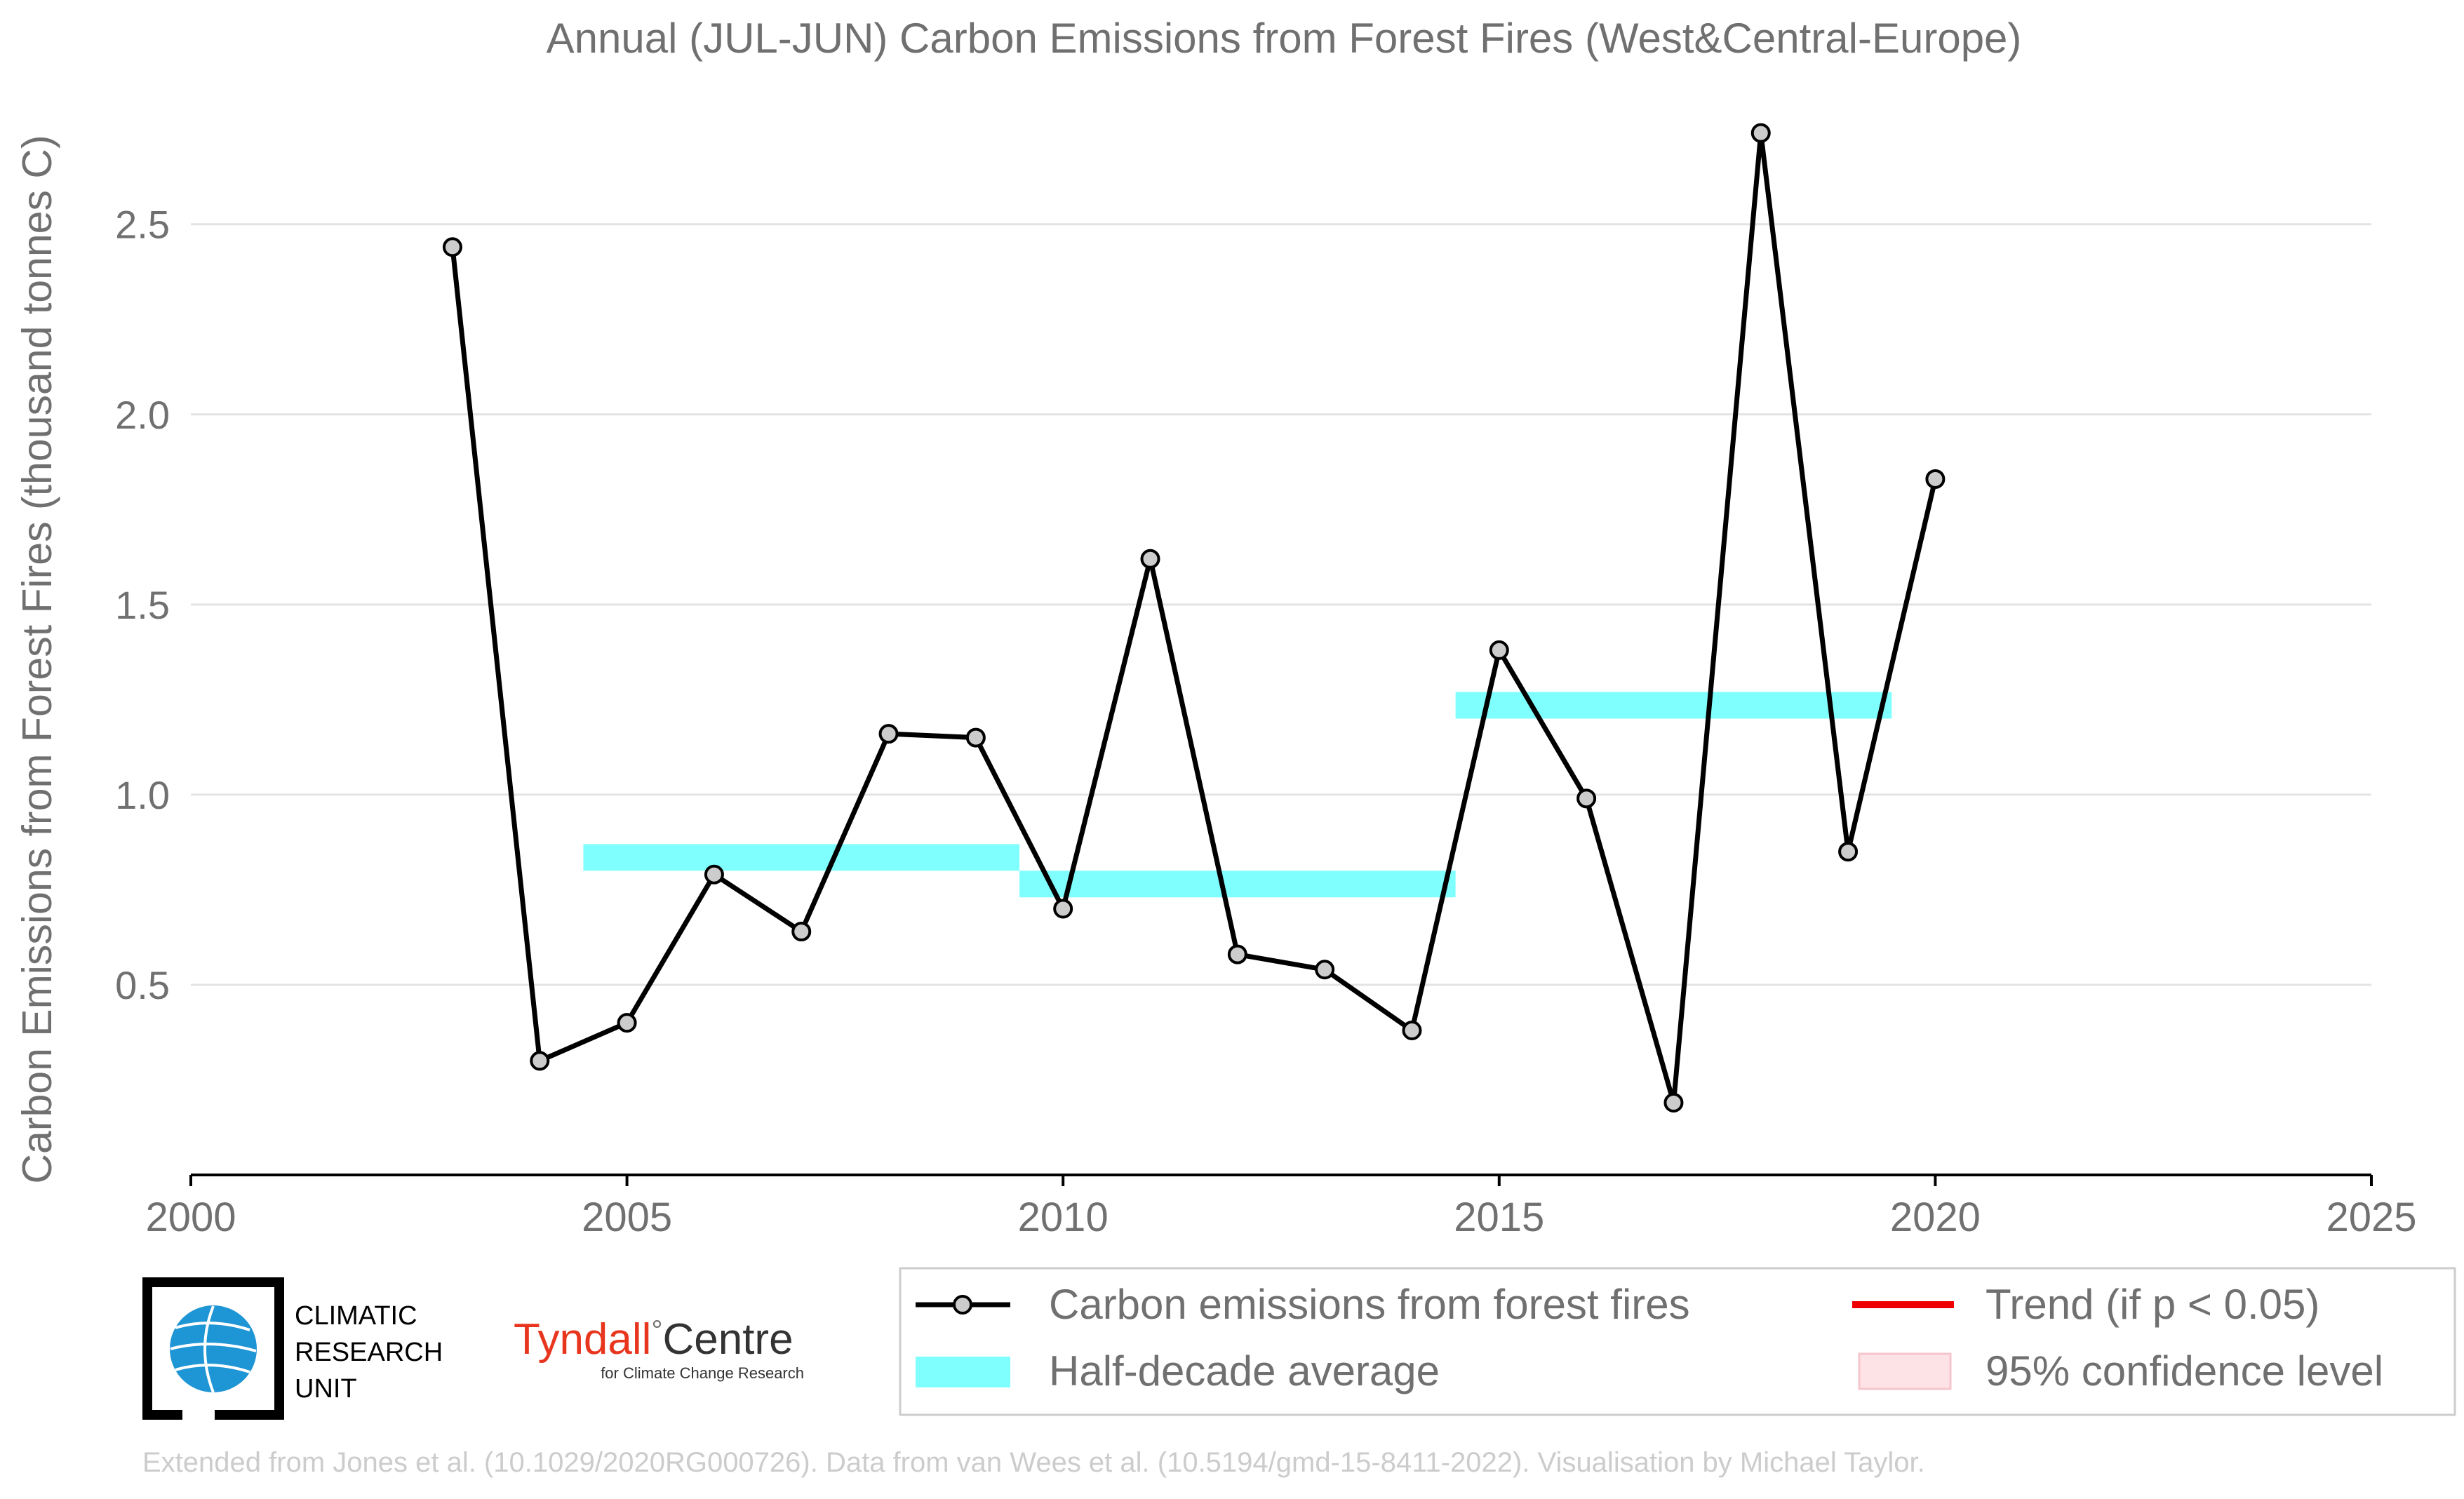  I want to click on legend-confidence-swatch, so click(1905, 1371).